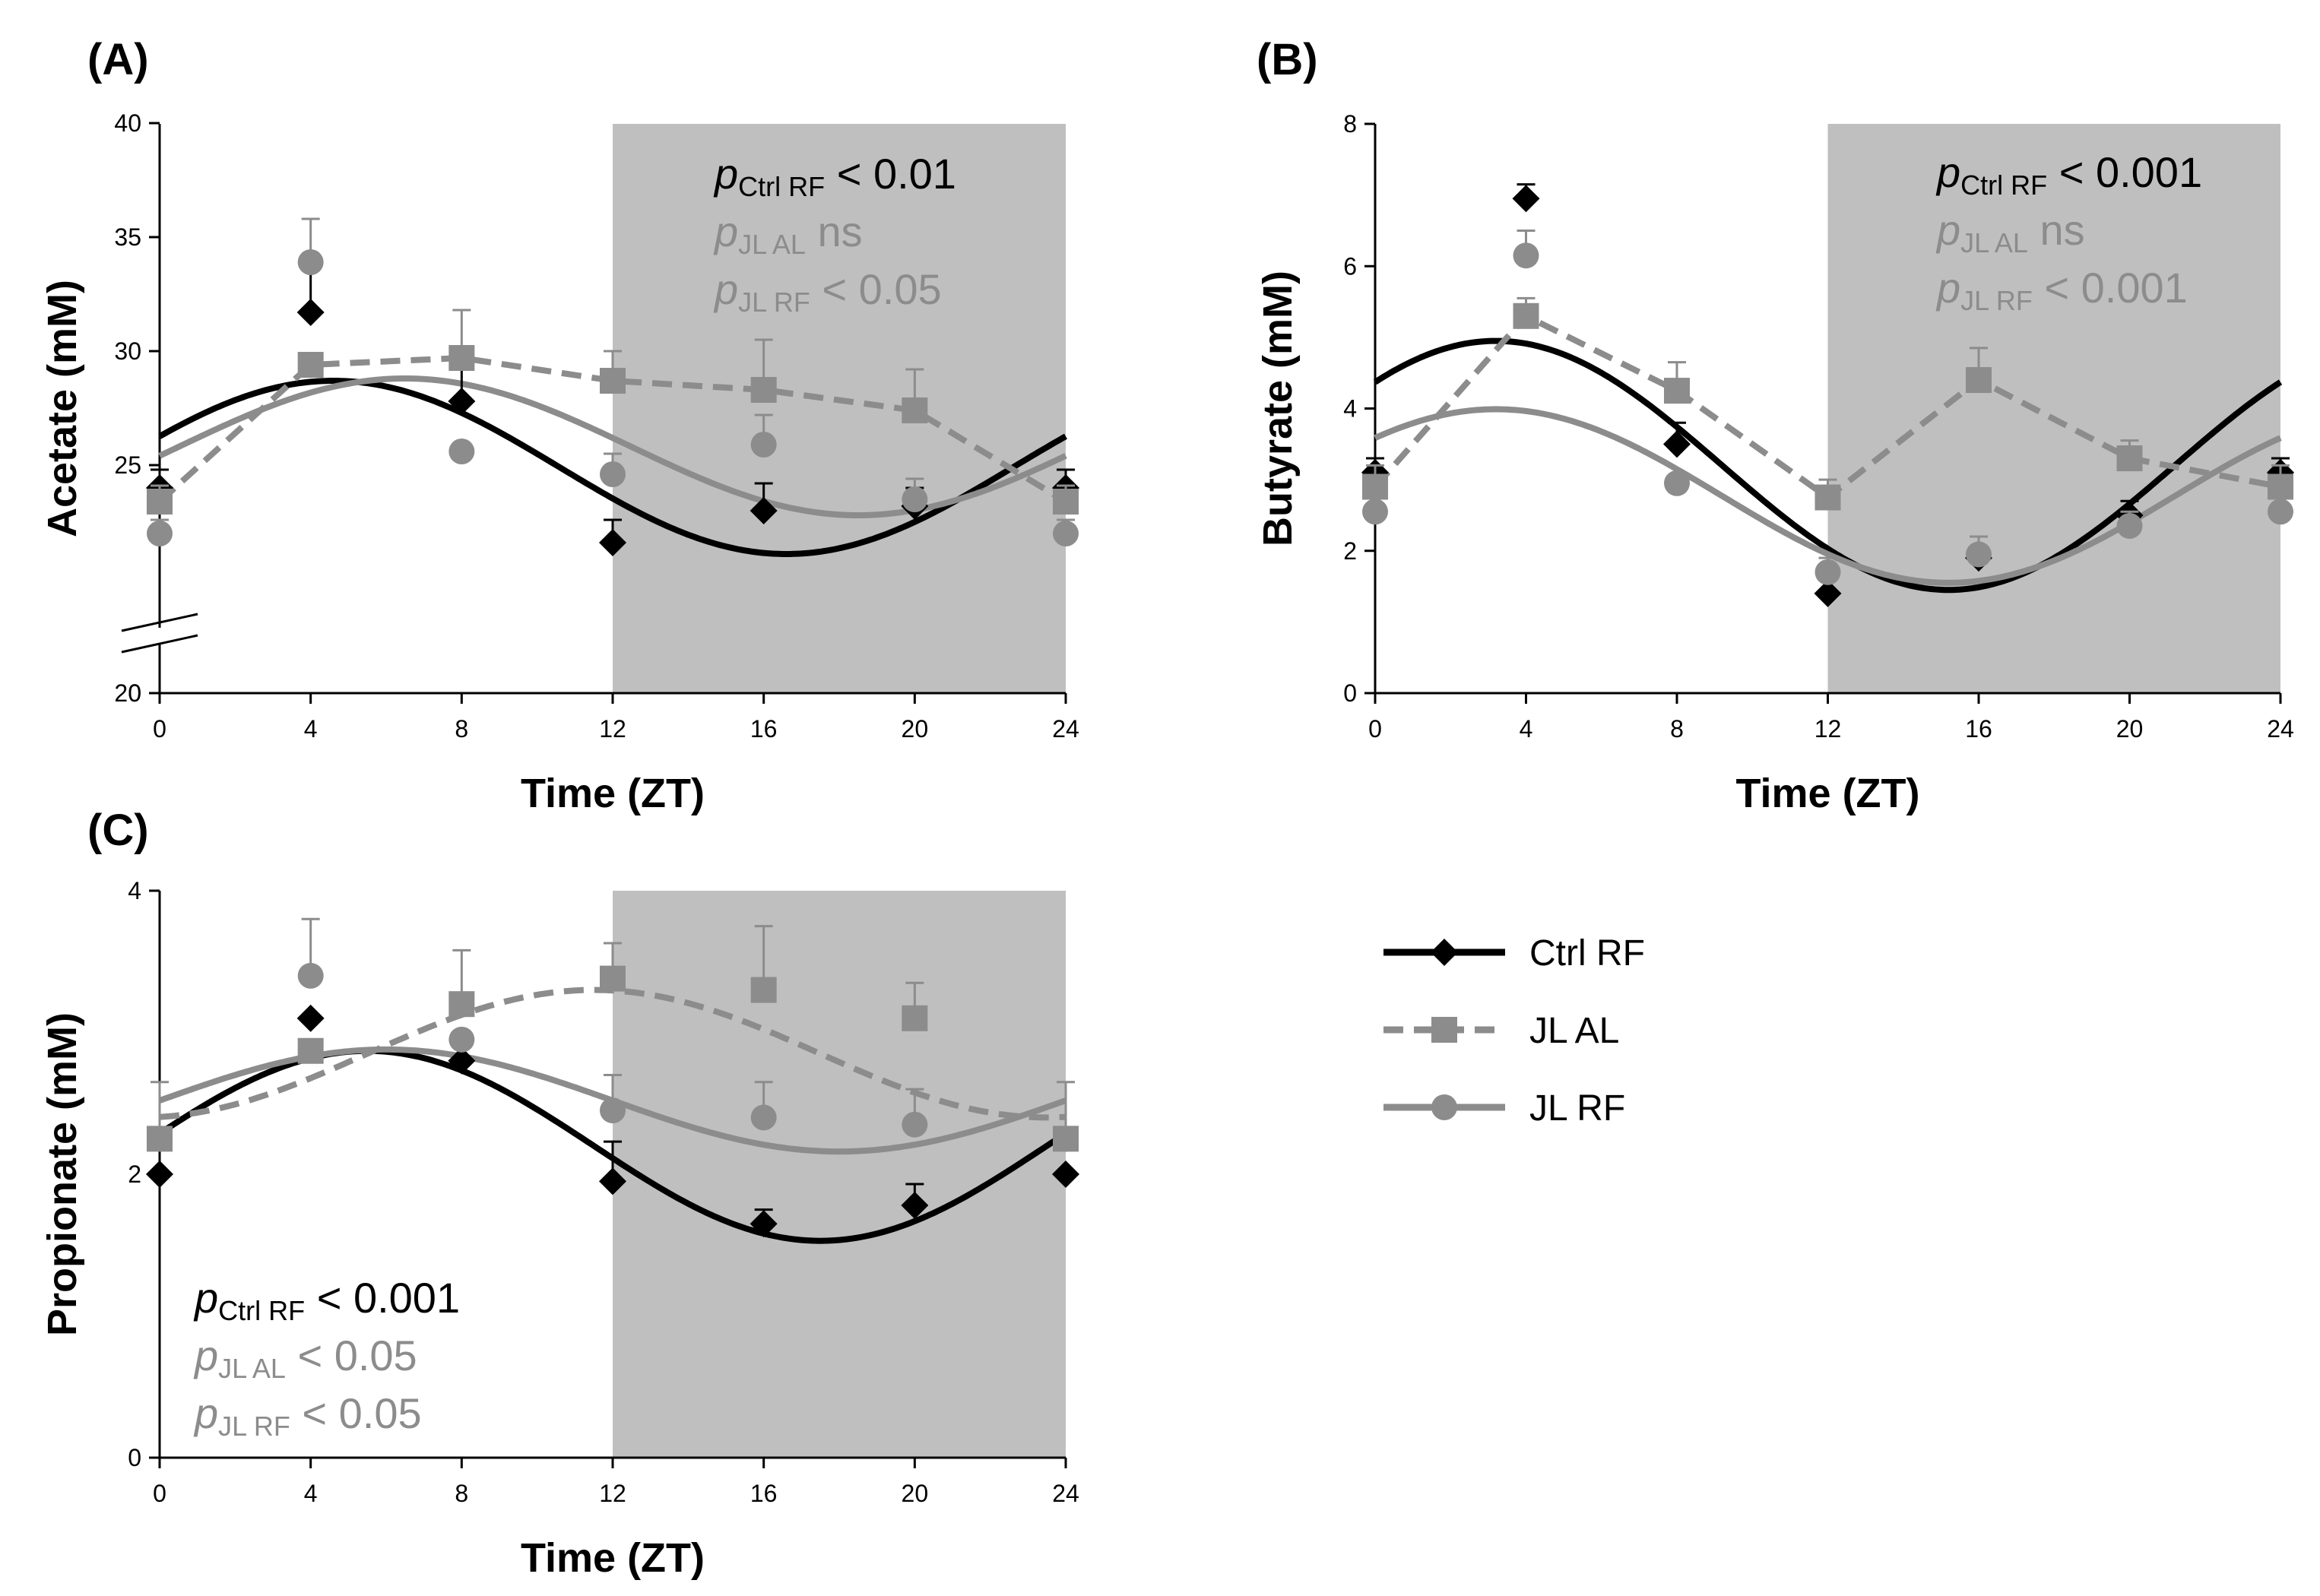 The image size is (2320, 1596). Describe the element at coordinates (118, 830) in the screenshot. I see `panel-label: (C)` at that location.